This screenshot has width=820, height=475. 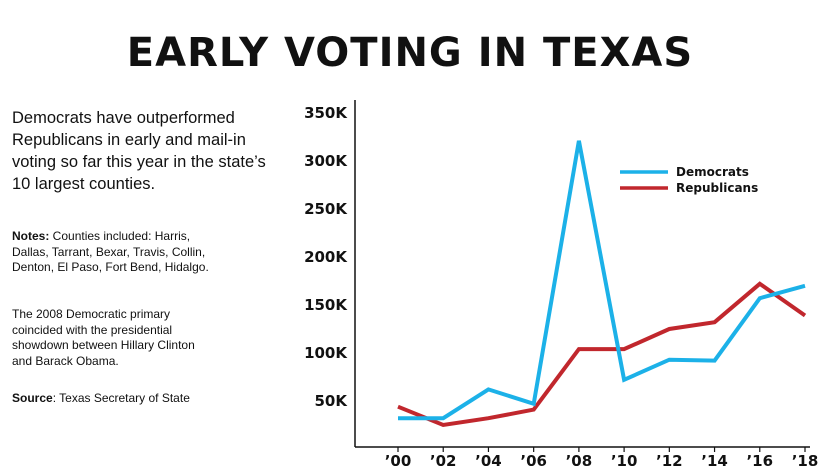 I want to click on x-tick-label: ’02, so click(x=443, y=461).